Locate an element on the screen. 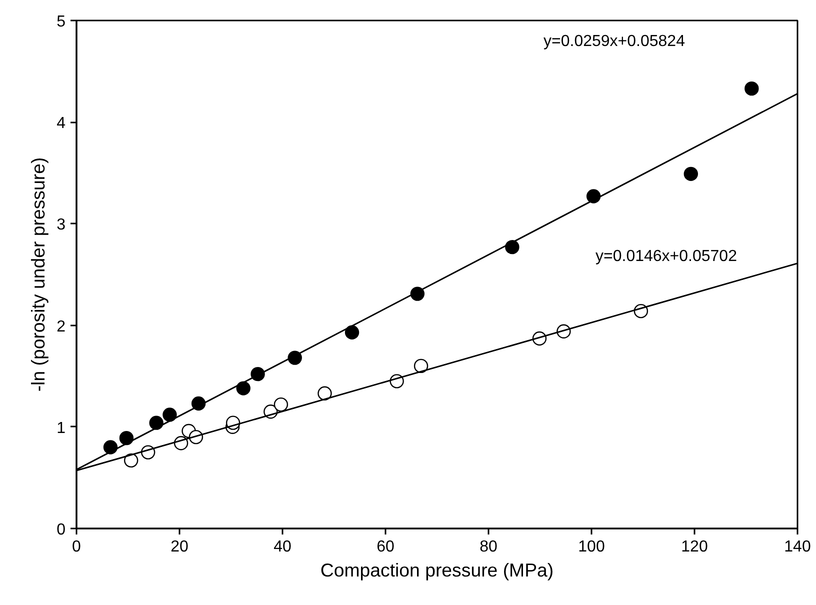 The height and width of the screenshot is (605, 816). x-tick-label: 40 is located at coordinates (283, 547).